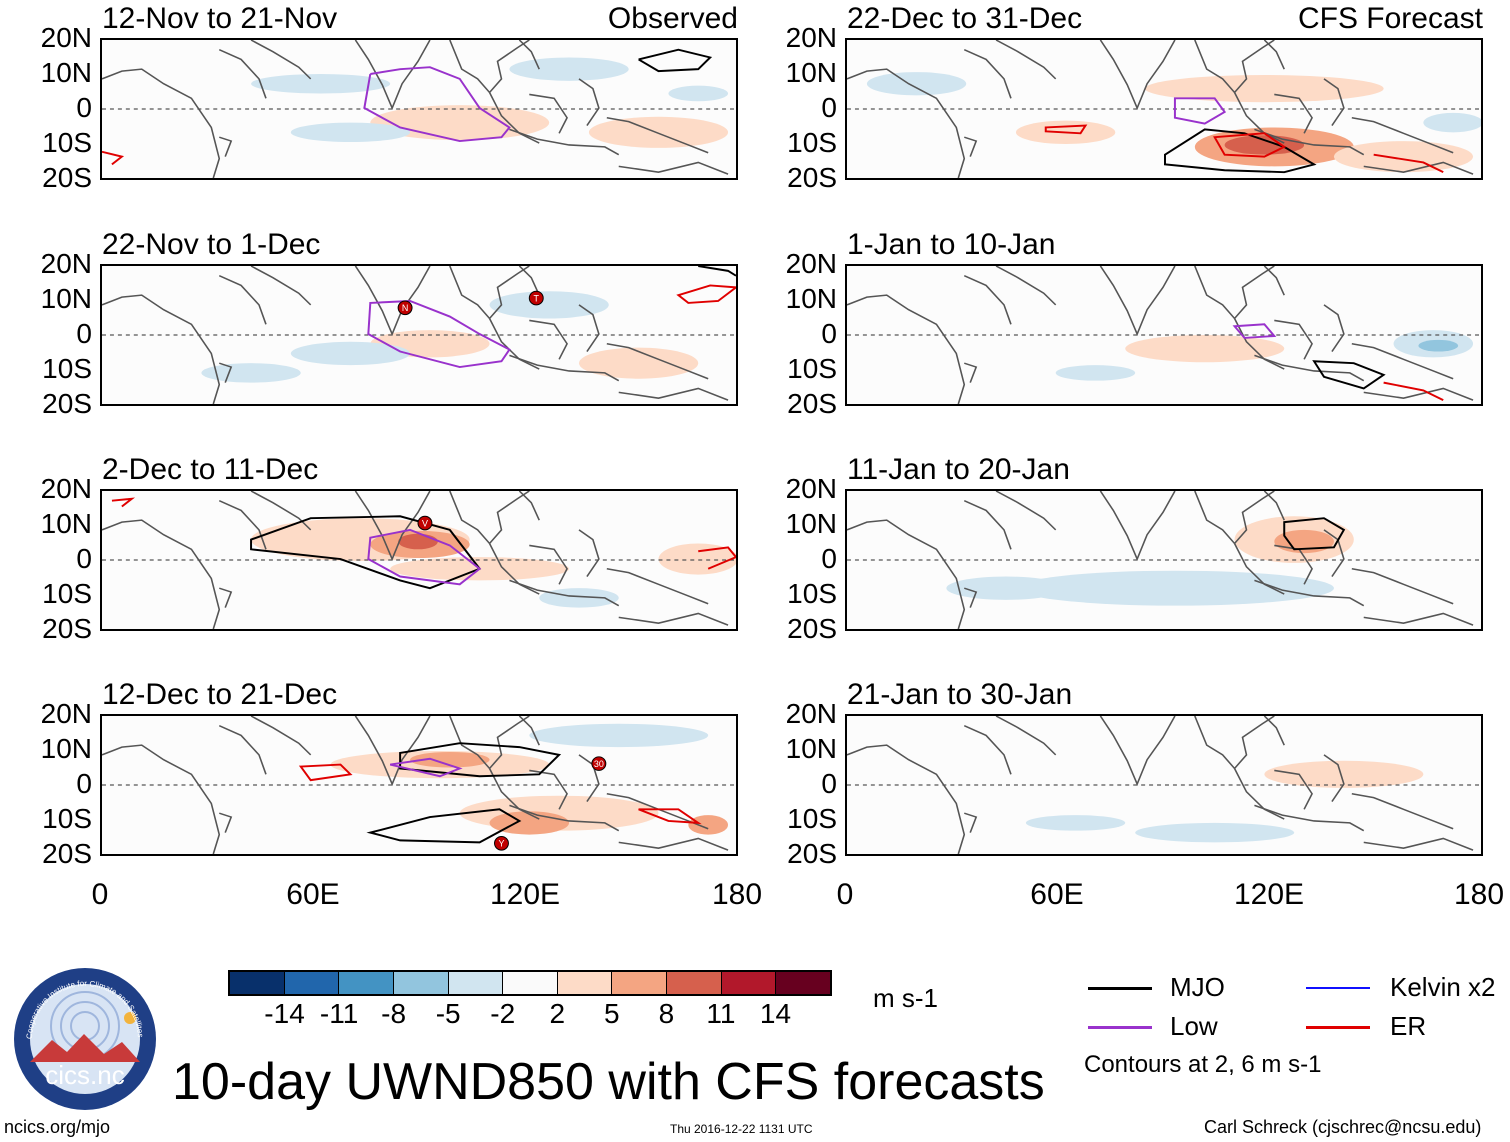 This screenshot has width=1510, height=1142. I want to click on logo-name: cics.nc, so click(84, 1075).